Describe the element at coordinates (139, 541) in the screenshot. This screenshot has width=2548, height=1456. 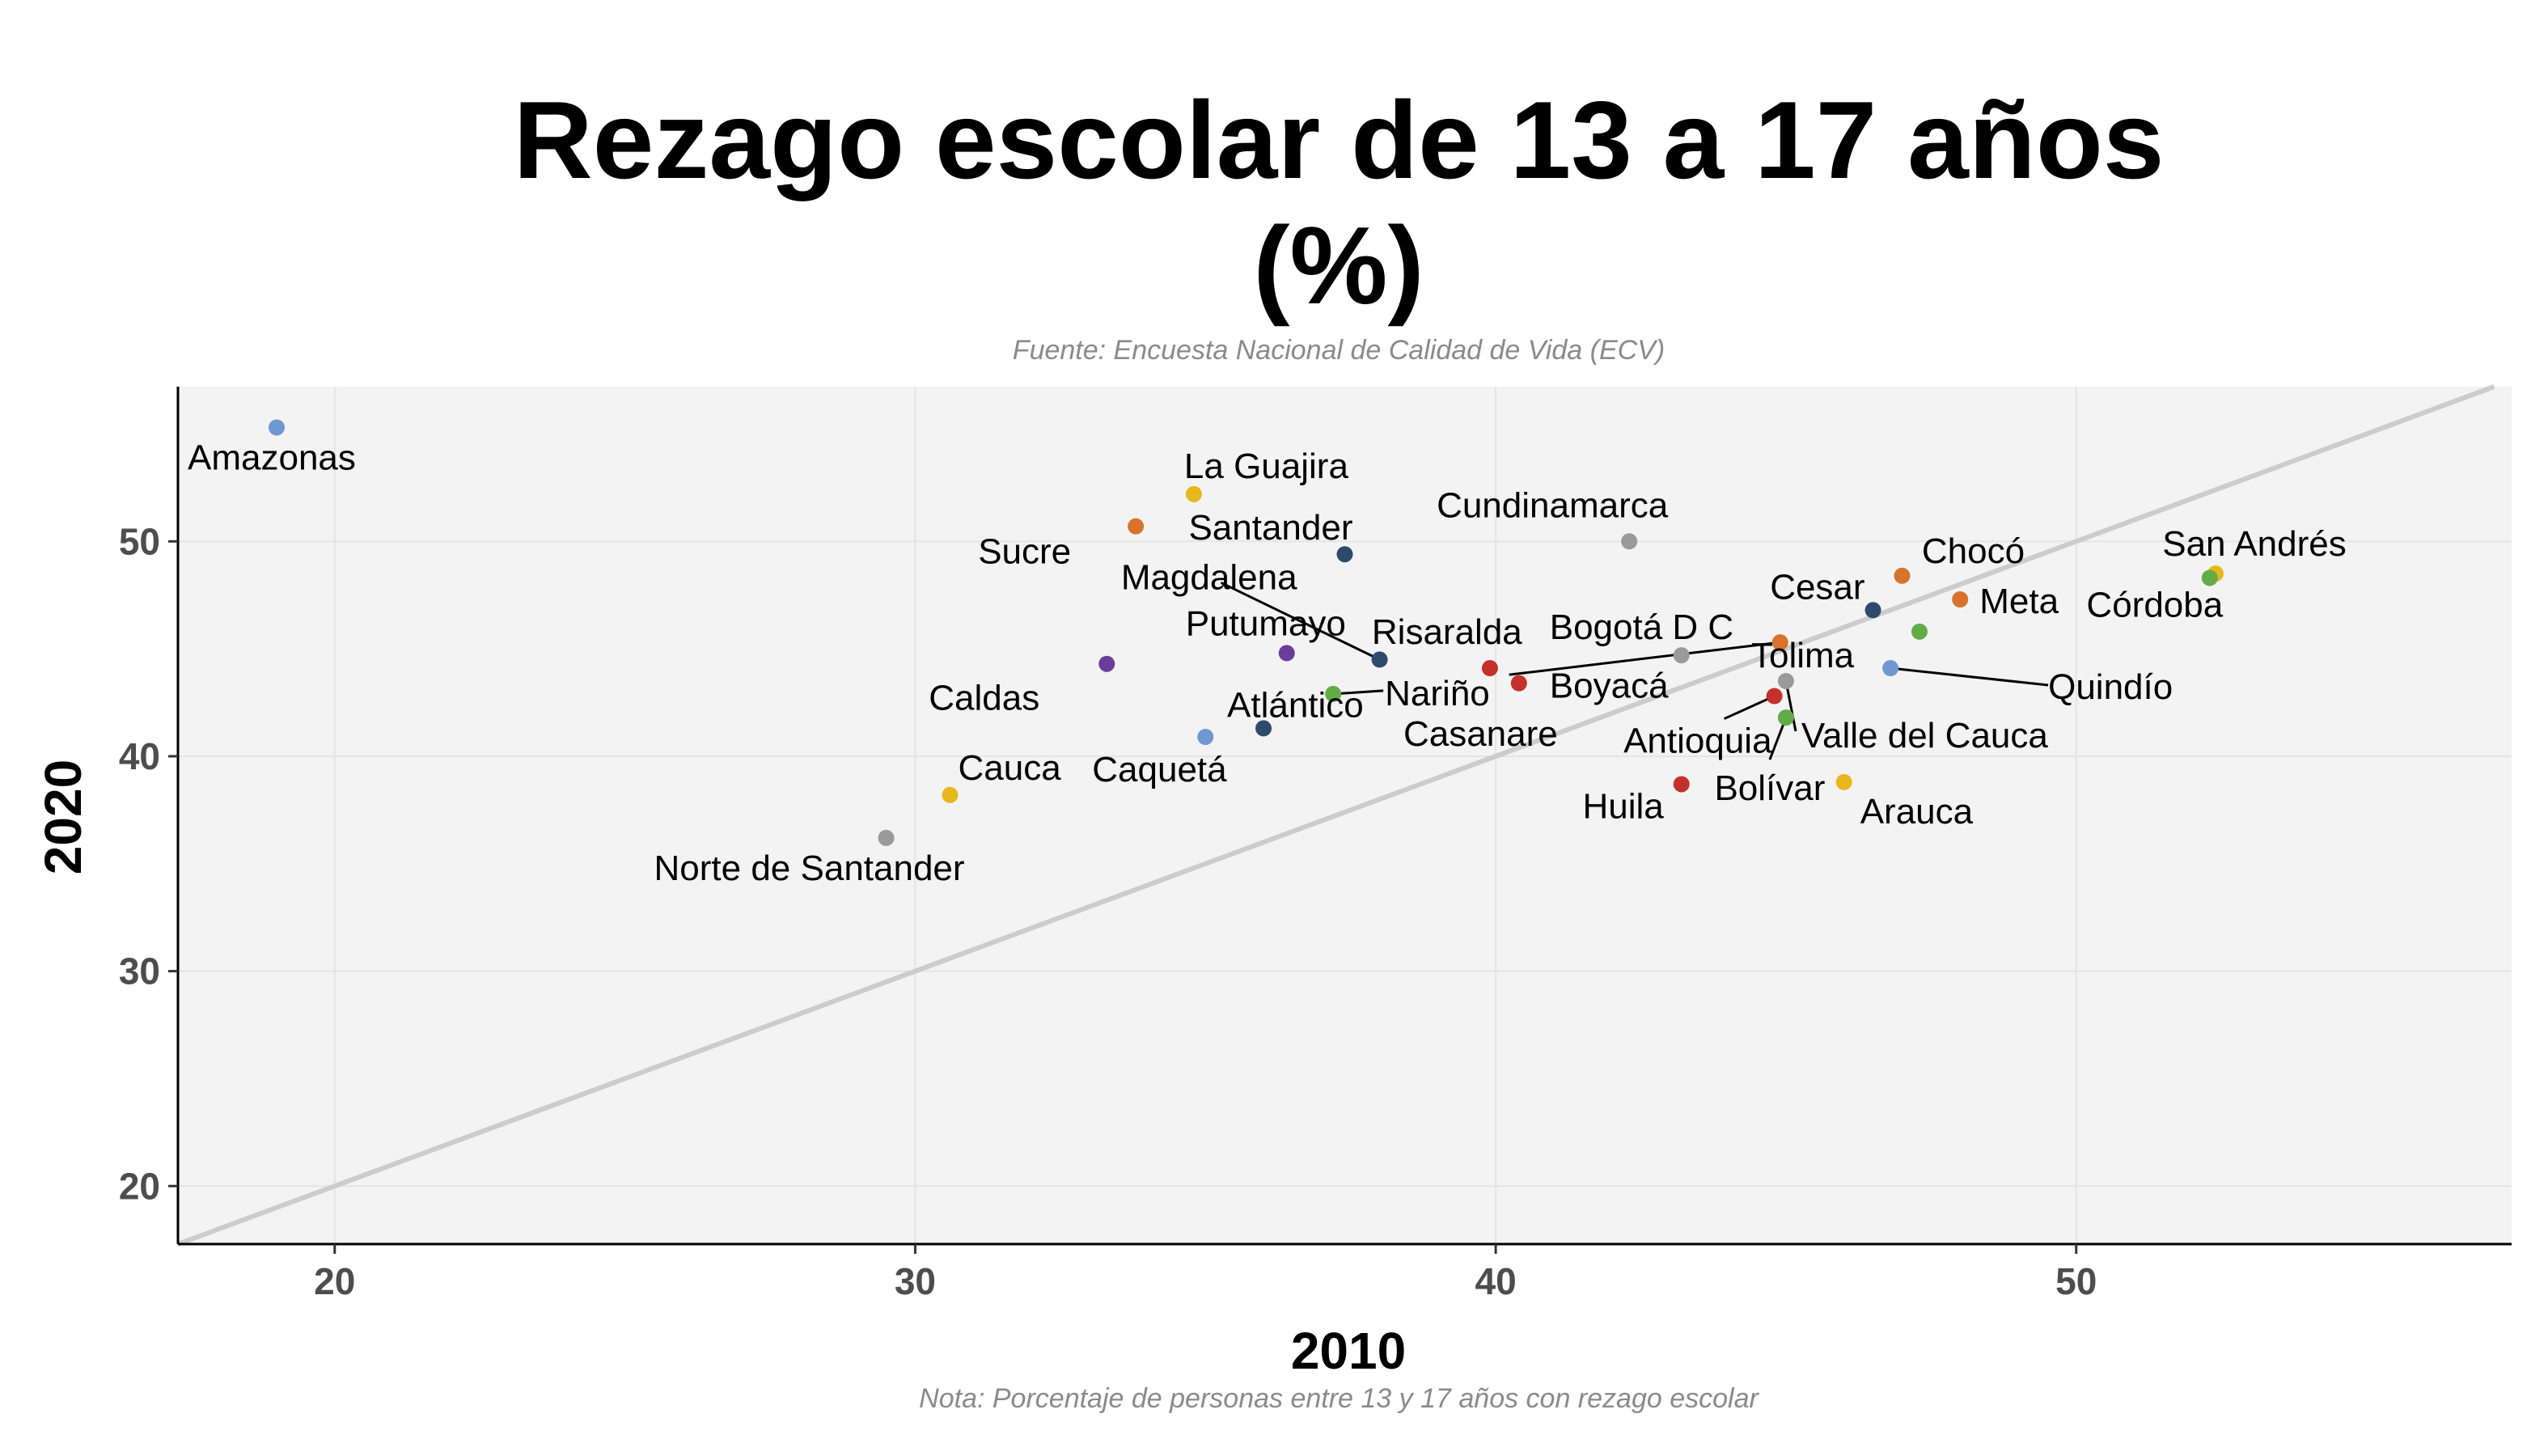
I see `y-tick-label: 50` at that location.